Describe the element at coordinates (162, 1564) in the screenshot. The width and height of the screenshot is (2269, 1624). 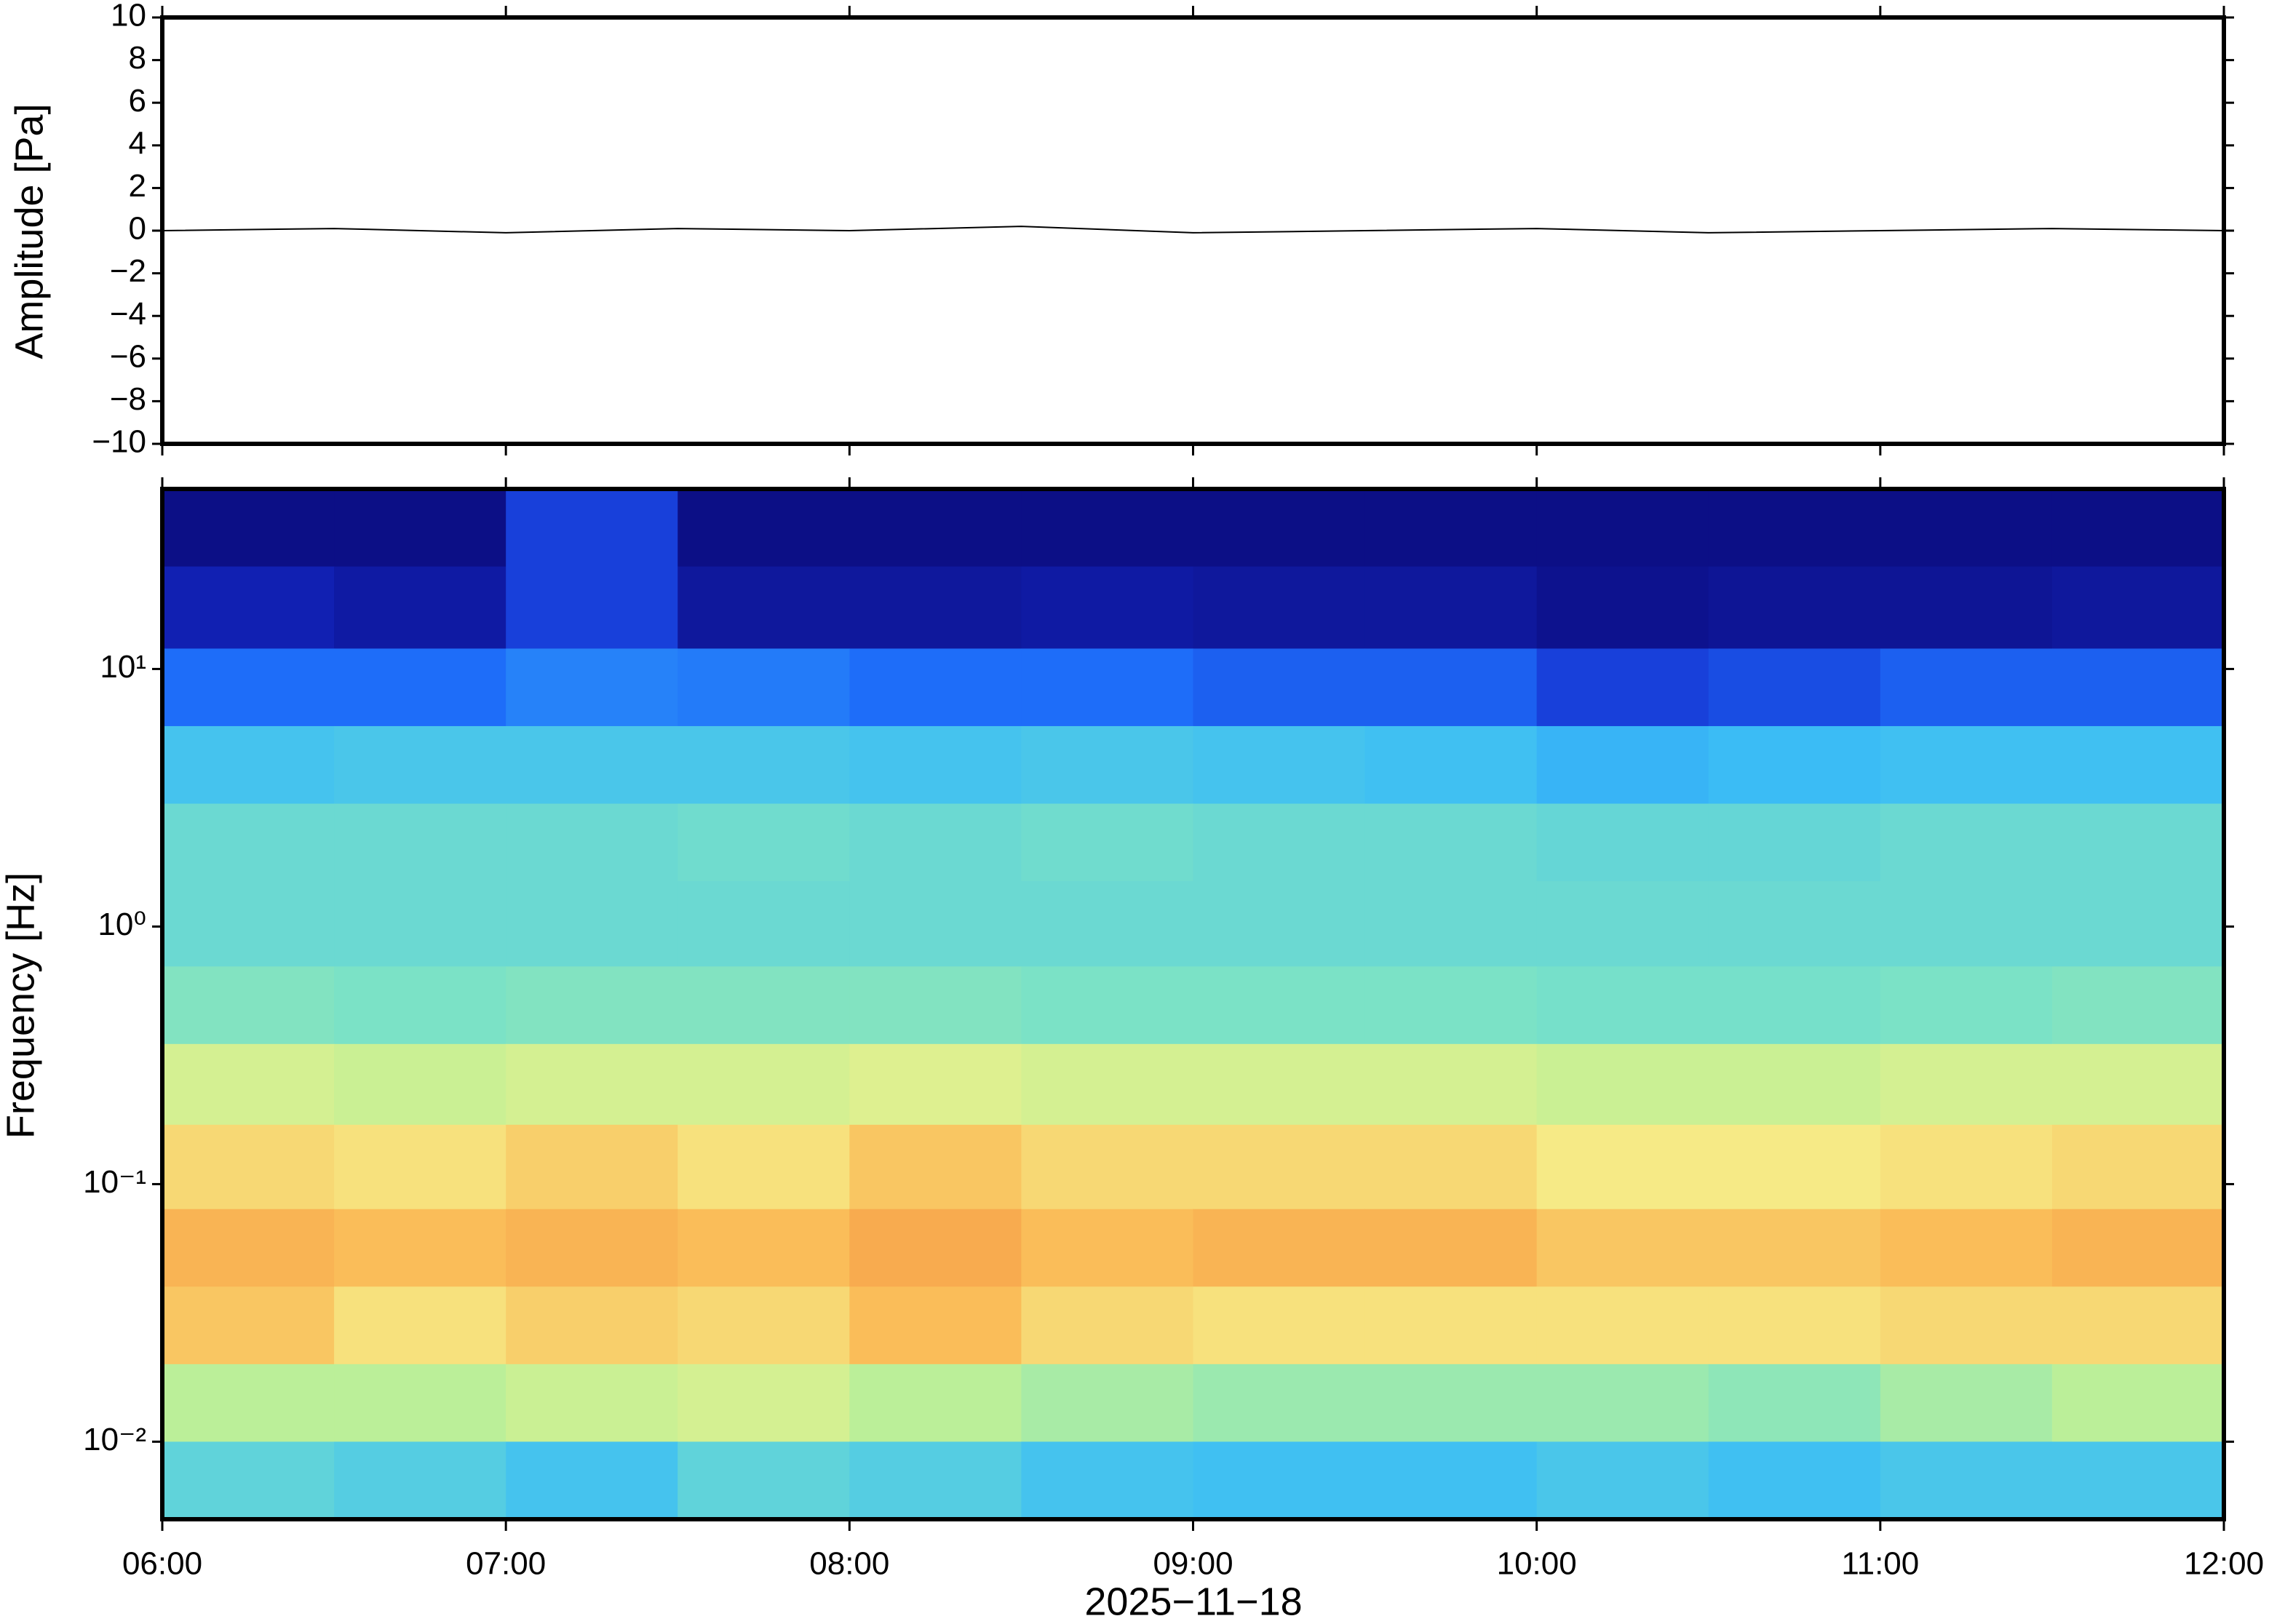
I see `x-tick-label: 06:00` at that location.